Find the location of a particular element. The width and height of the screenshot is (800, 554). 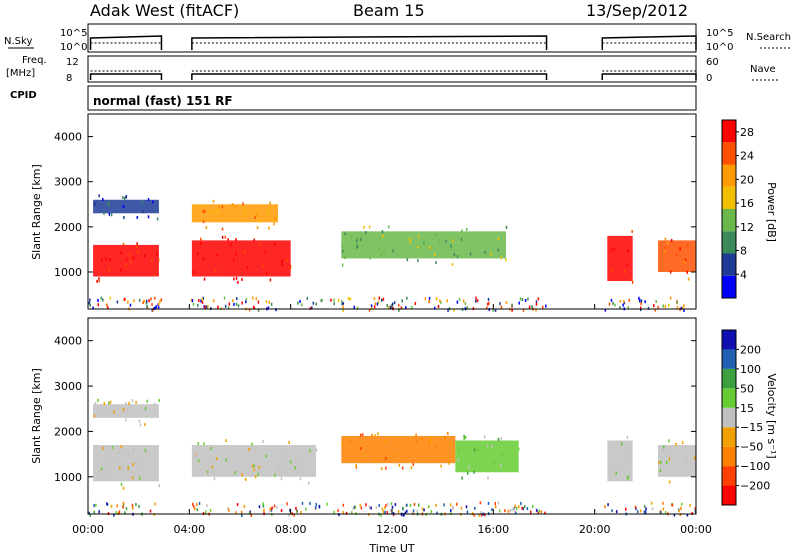

time-tick-label: 00:00 is located at coordinates (696, 529).